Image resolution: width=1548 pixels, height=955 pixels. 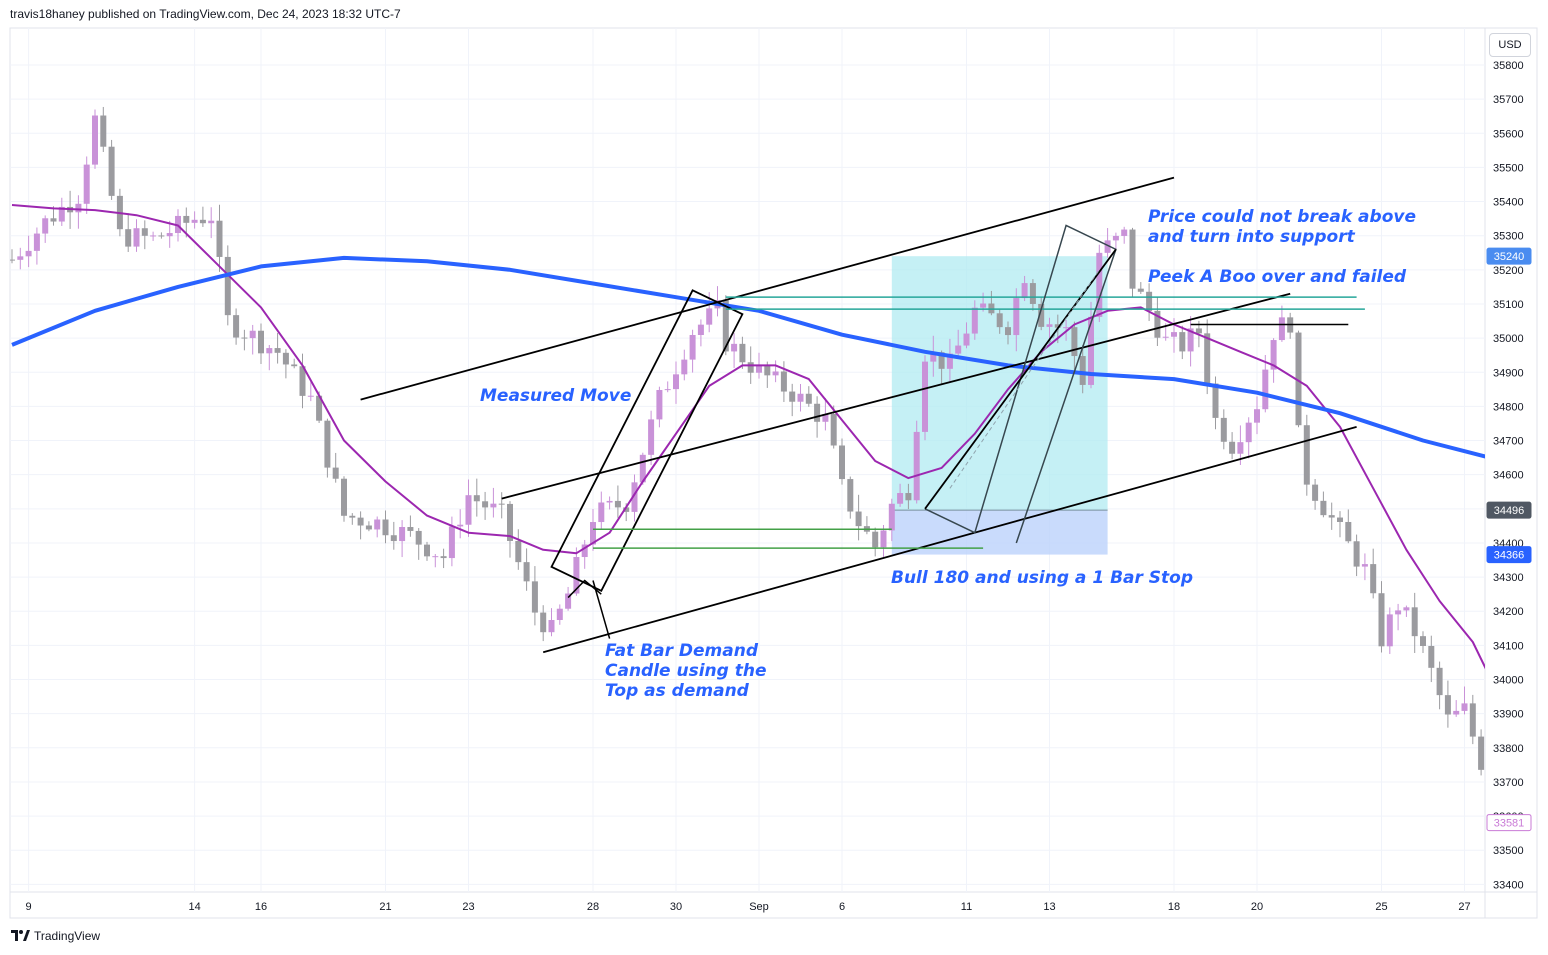 I want to click on annotation-text: and turn into support, so click(x=1252, y=237).